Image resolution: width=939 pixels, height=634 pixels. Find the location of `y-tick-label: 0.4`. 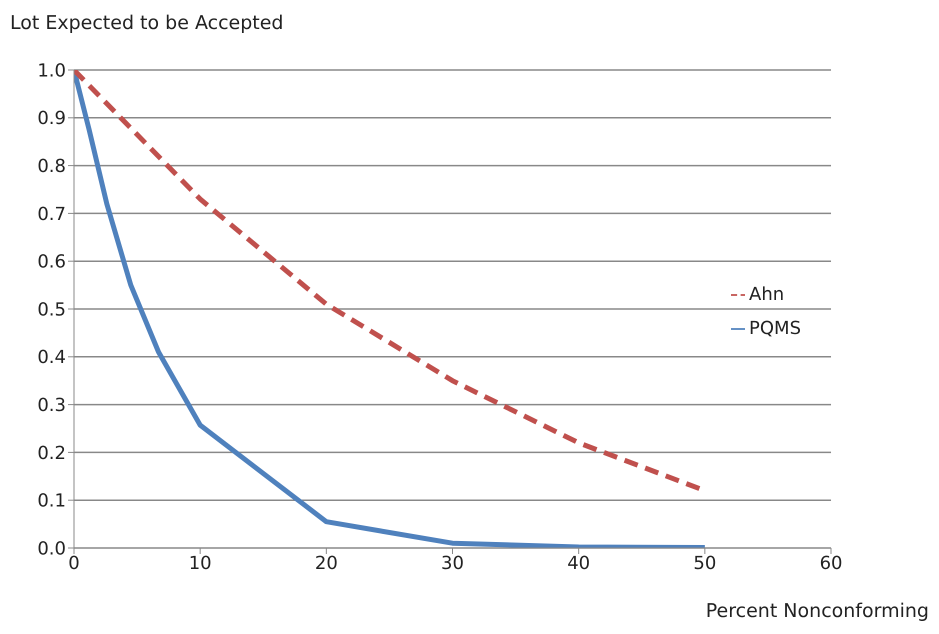

y-tick-label: 0.4 is located at coordinates (51, 357).